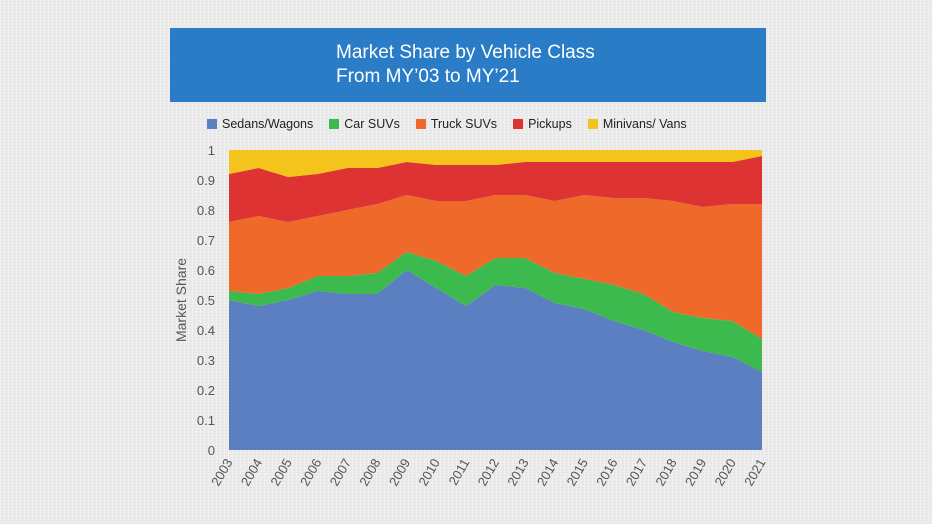  Describe the element at coordinates (206, 390) in the screenshot. I see `y-tick-label: 0.2` at that location.